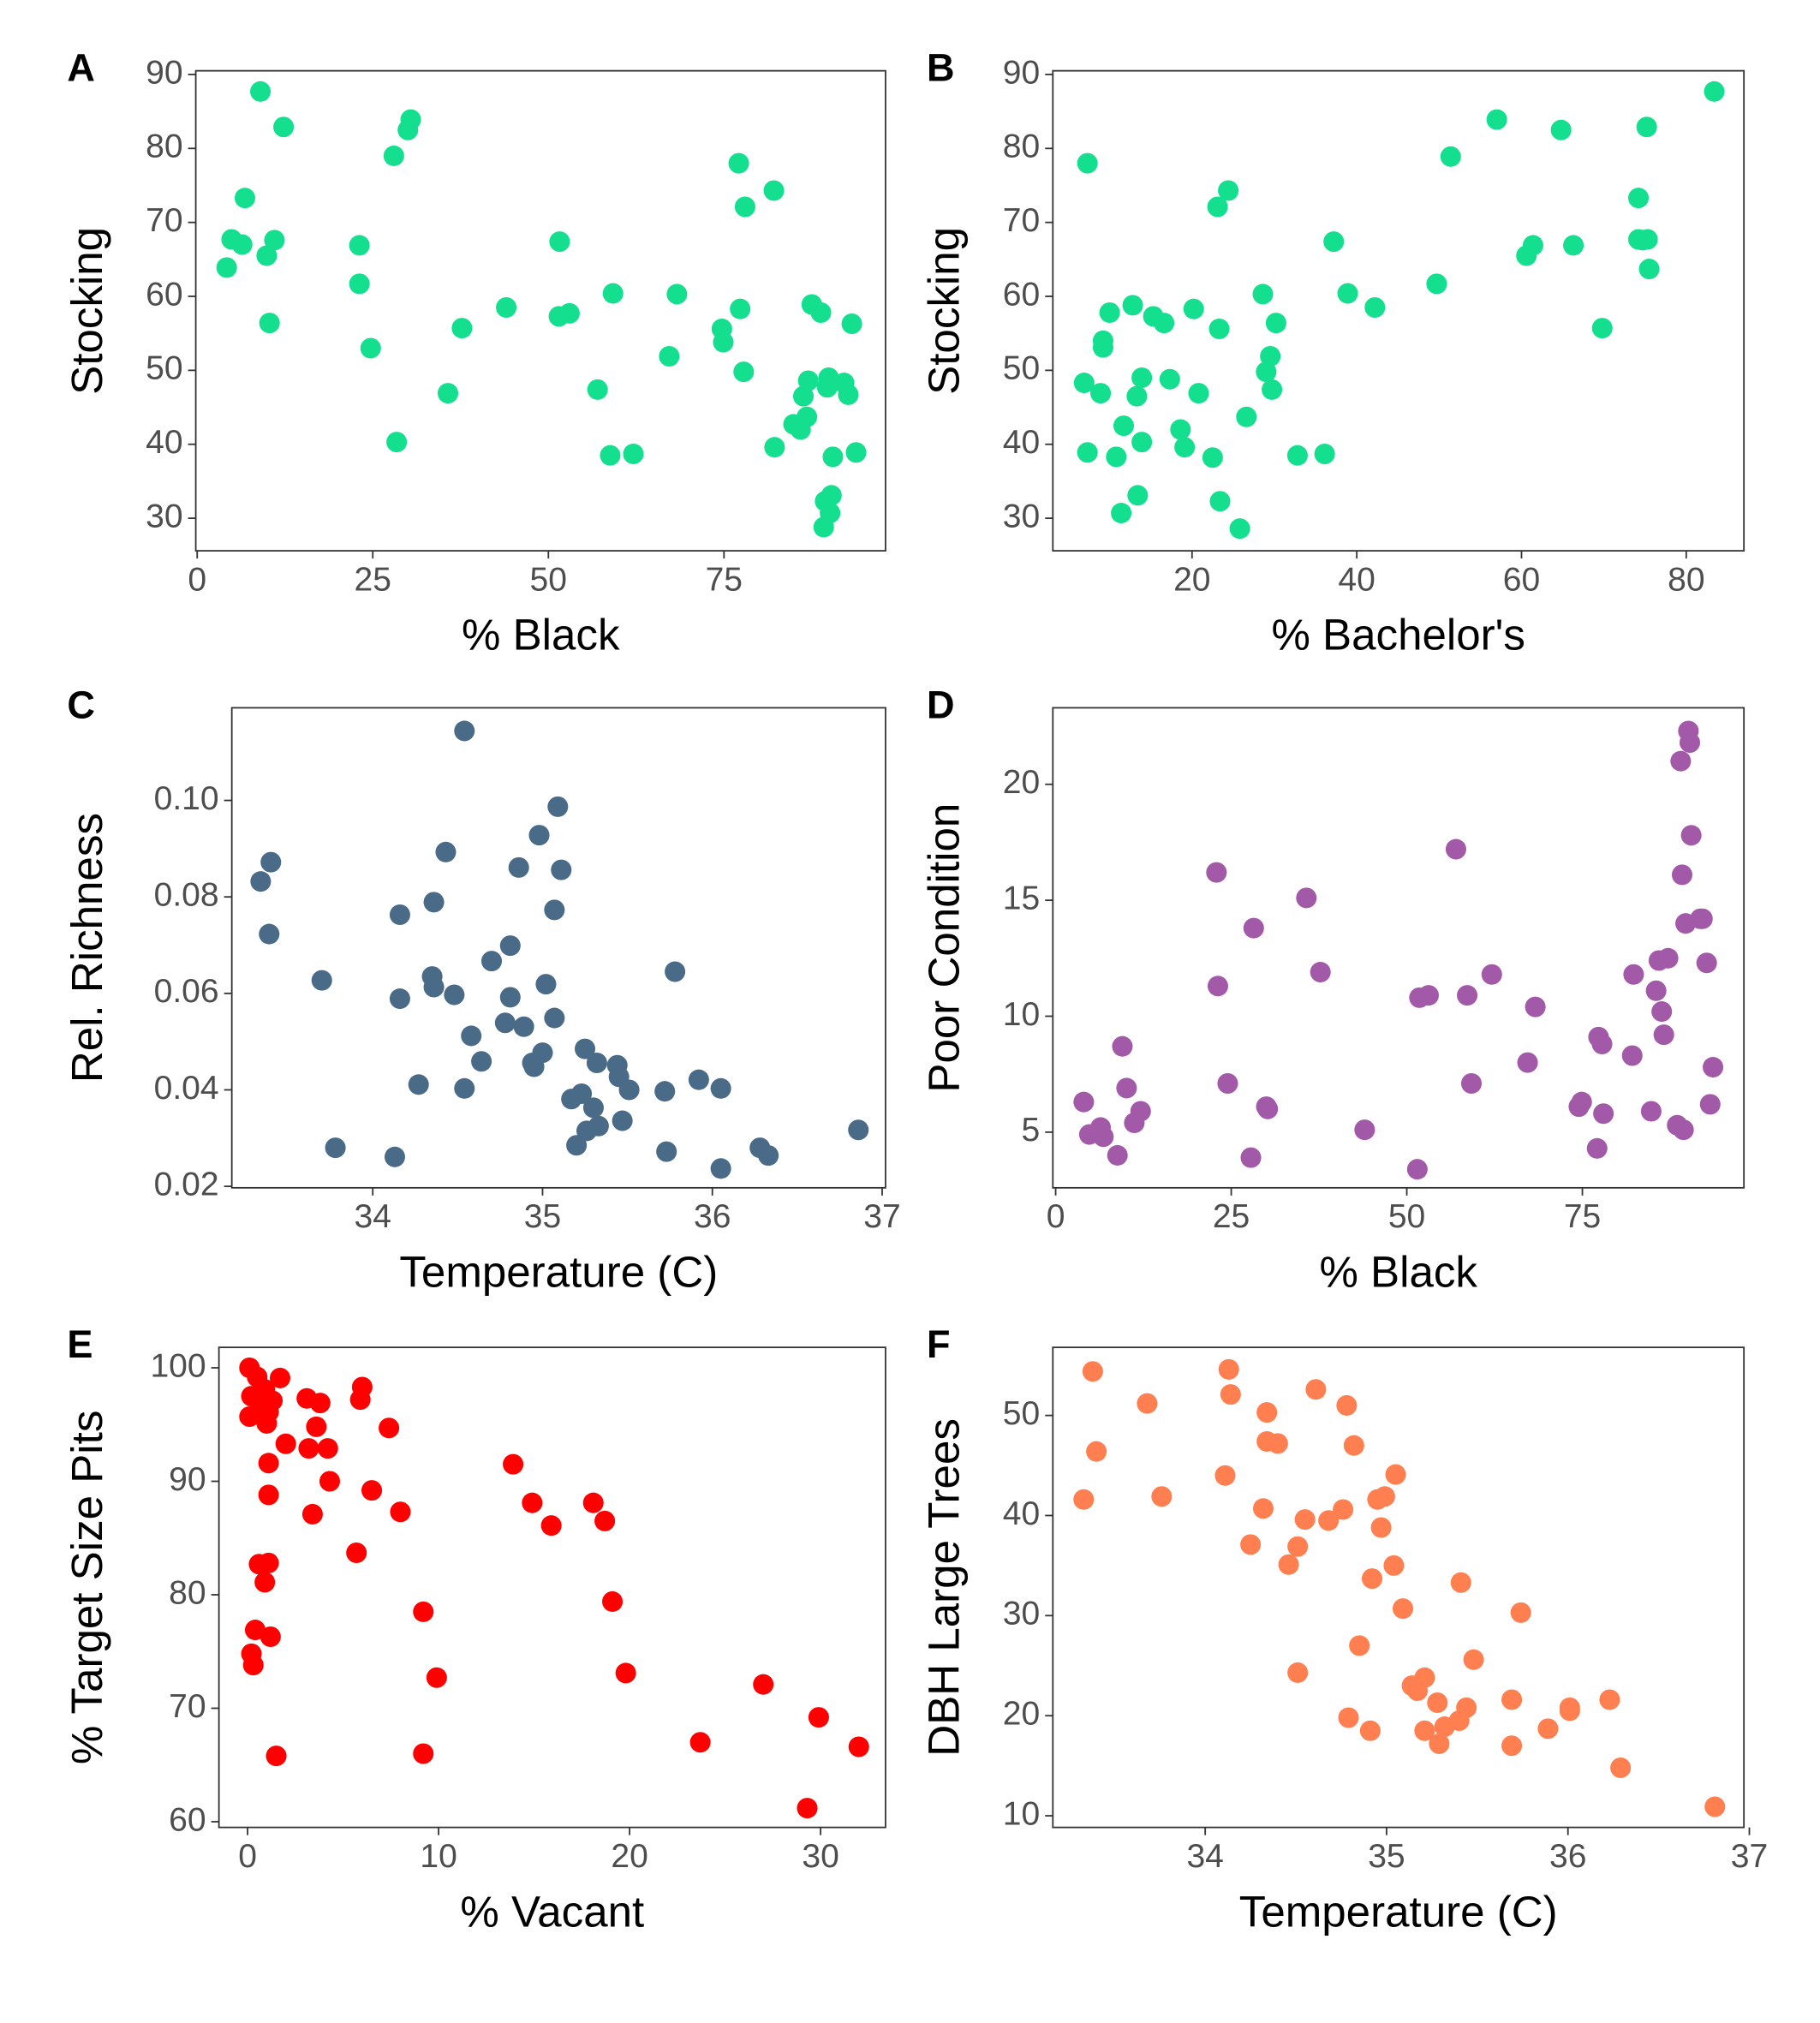 This screenshot has width=1820, height=2023. I want to click on y-tick-label: 40, so click(164, 442).